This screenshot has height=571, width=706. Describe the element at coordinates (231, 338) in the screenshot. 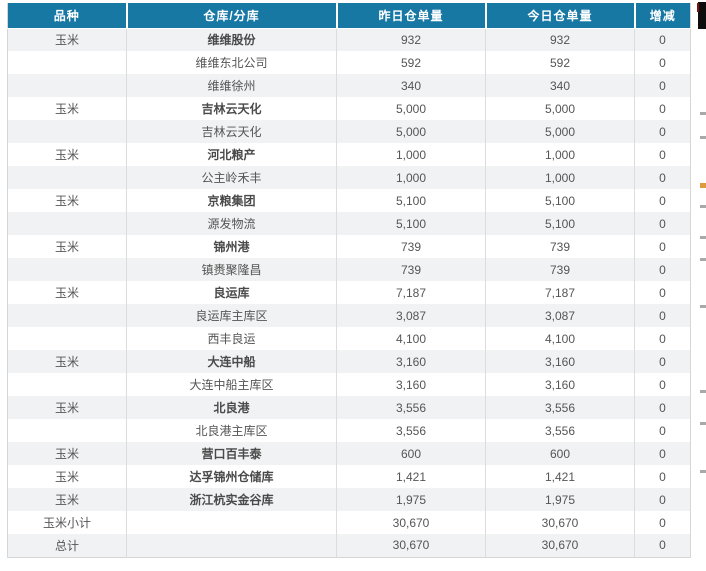

I see `warehouse-cell: 西丰良运` at that location.